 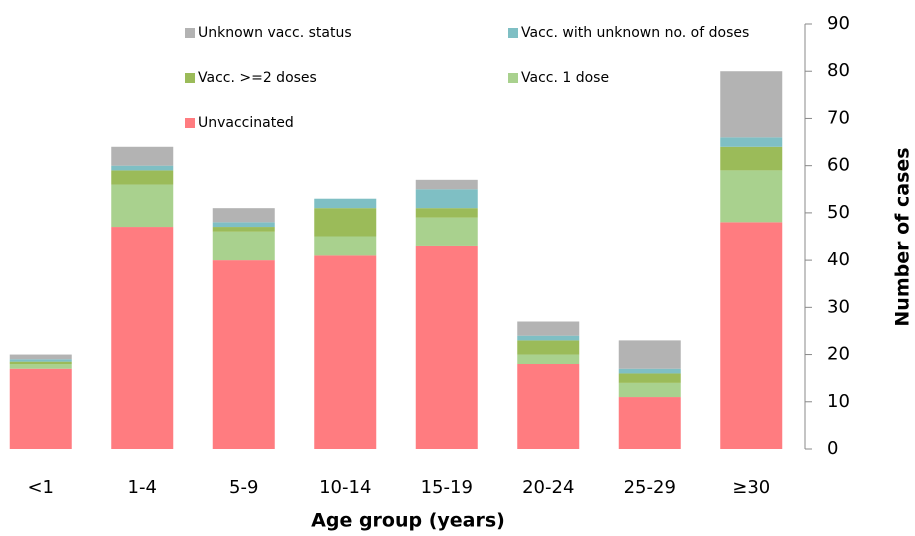 What do you see at coordinates (243, 487) in the screenshot?
I see `x-tick-label: 5-9` at bounding box center [243, 487].